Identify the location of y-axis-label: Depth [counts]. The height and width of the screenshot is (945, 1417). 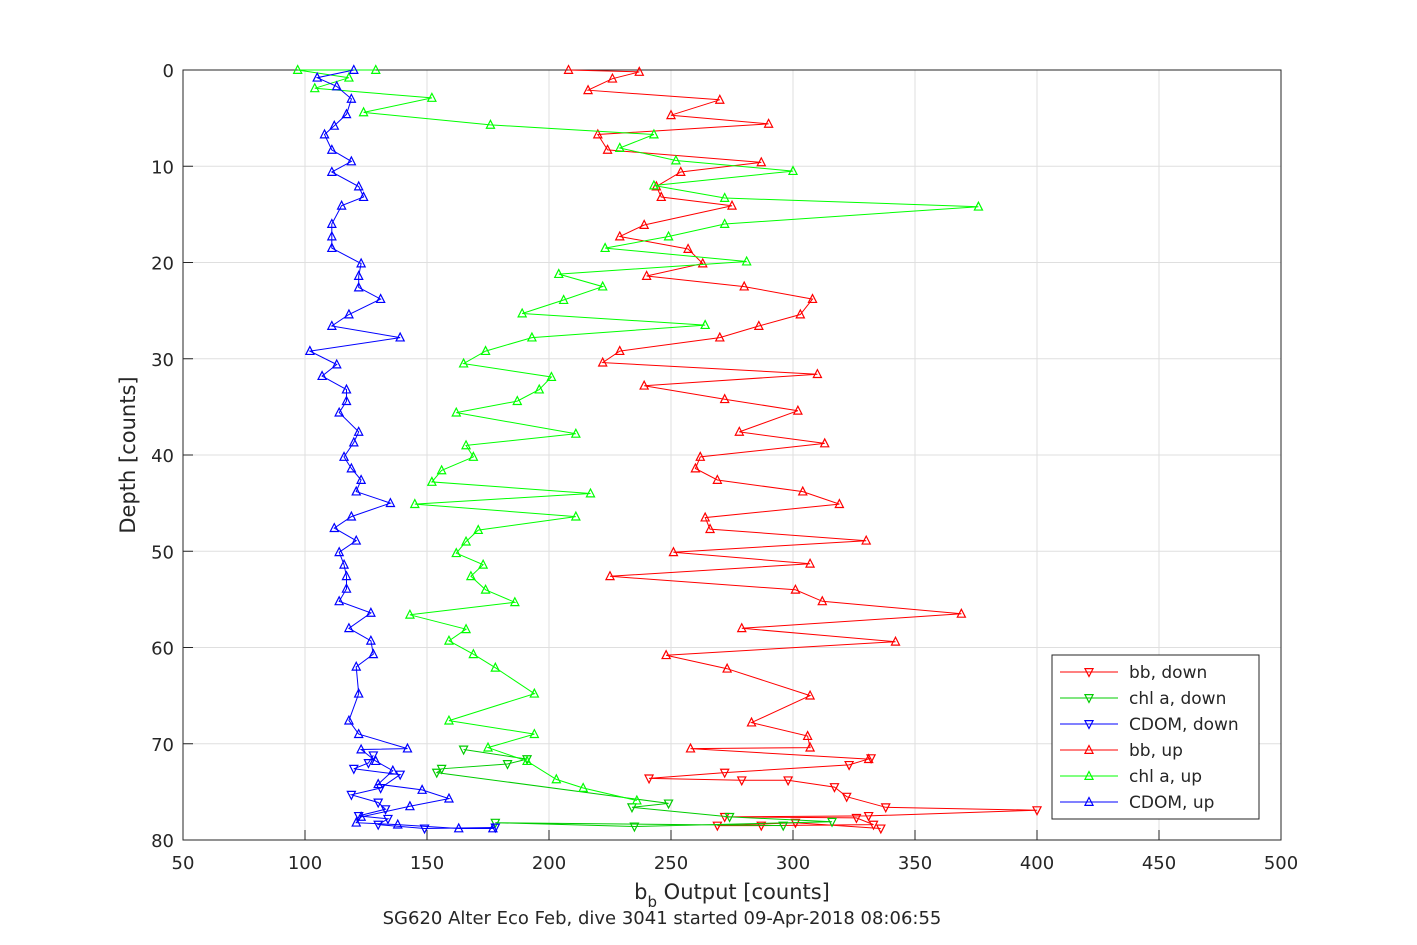
(128, 454).